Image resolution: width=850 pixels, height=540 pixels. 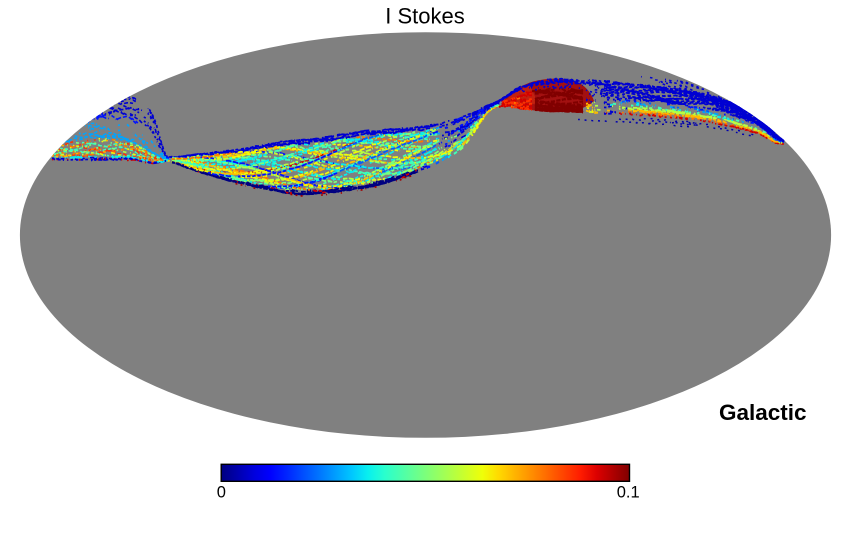 I want to click on svg-text: I Stokes, so click(x=424, y=15).